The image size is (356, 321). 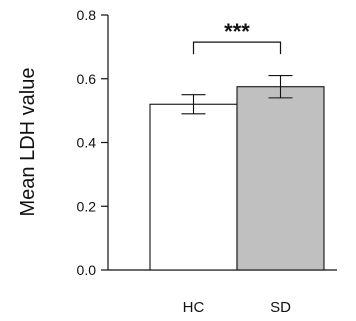 I want to click on bar-hc, so click(x=193, y=187).